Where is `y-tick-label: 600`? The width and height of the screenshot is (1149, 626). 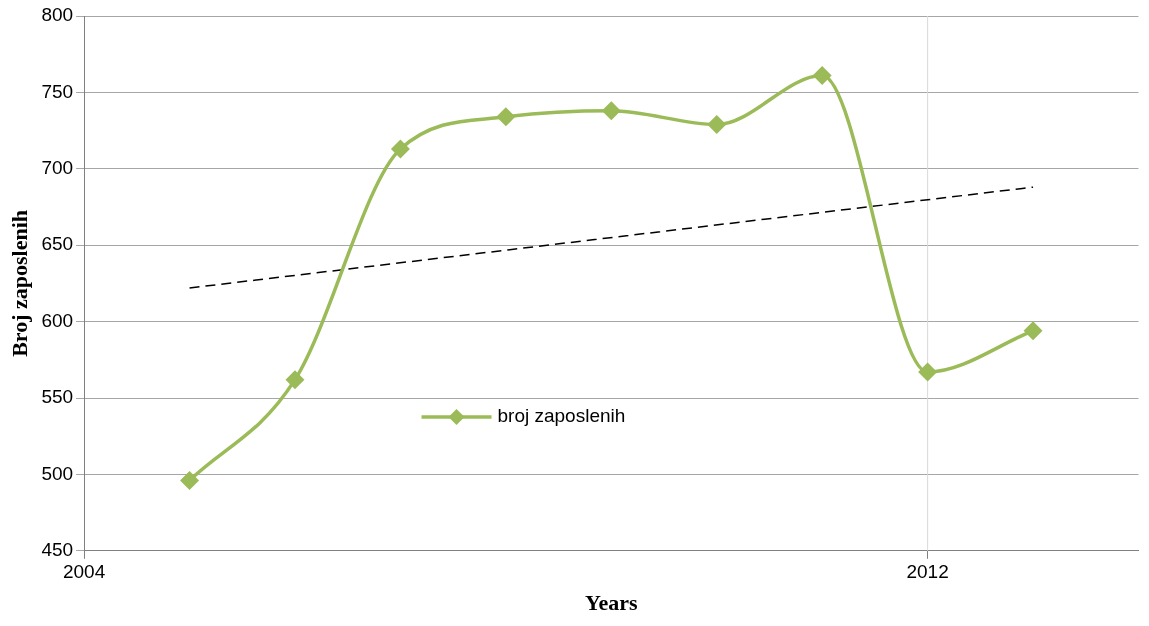
y-tick-label: 600 is located at coordinates (57, 320).